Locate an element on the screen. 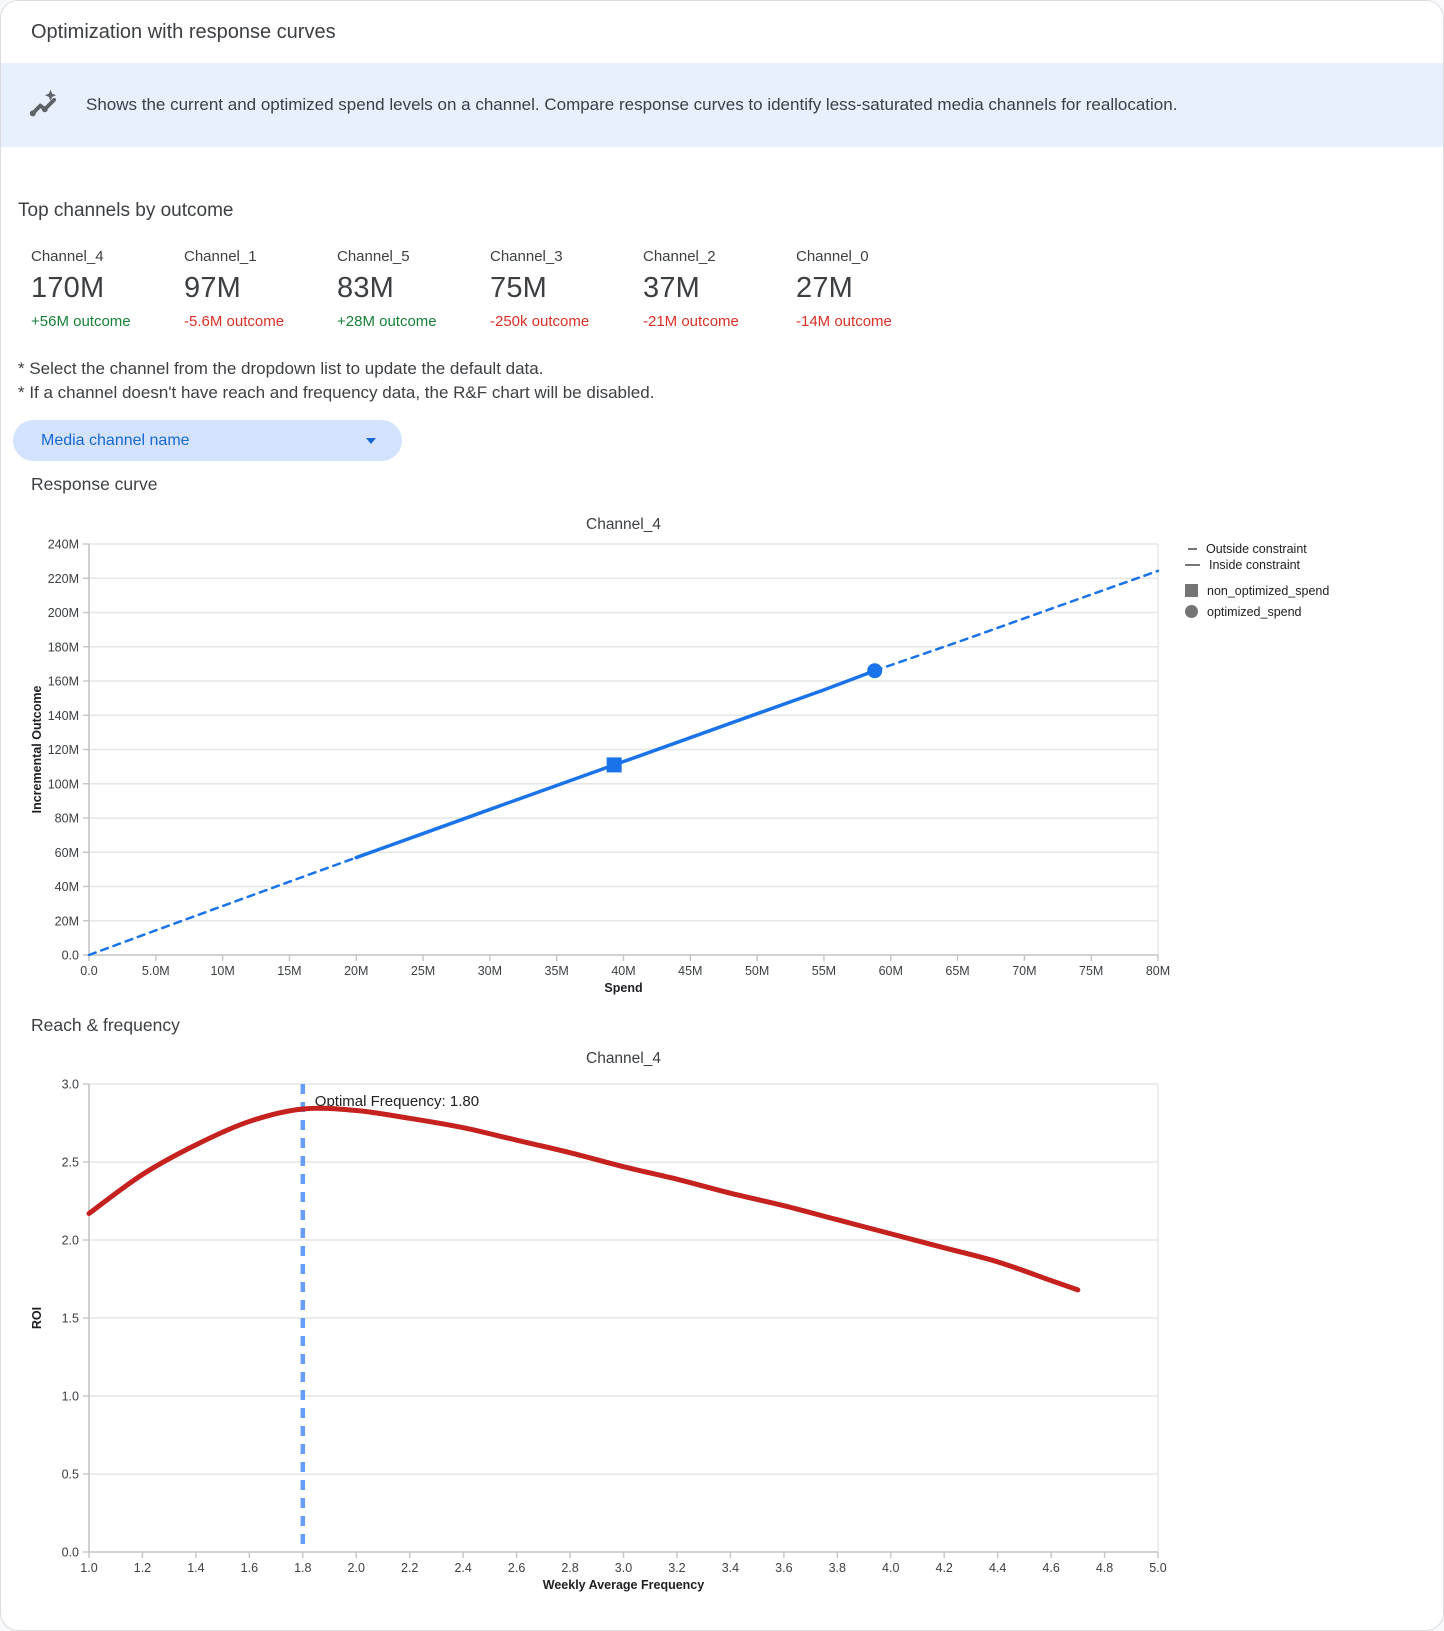  y-tick-label: 180M is located at coordinates (63, 647).